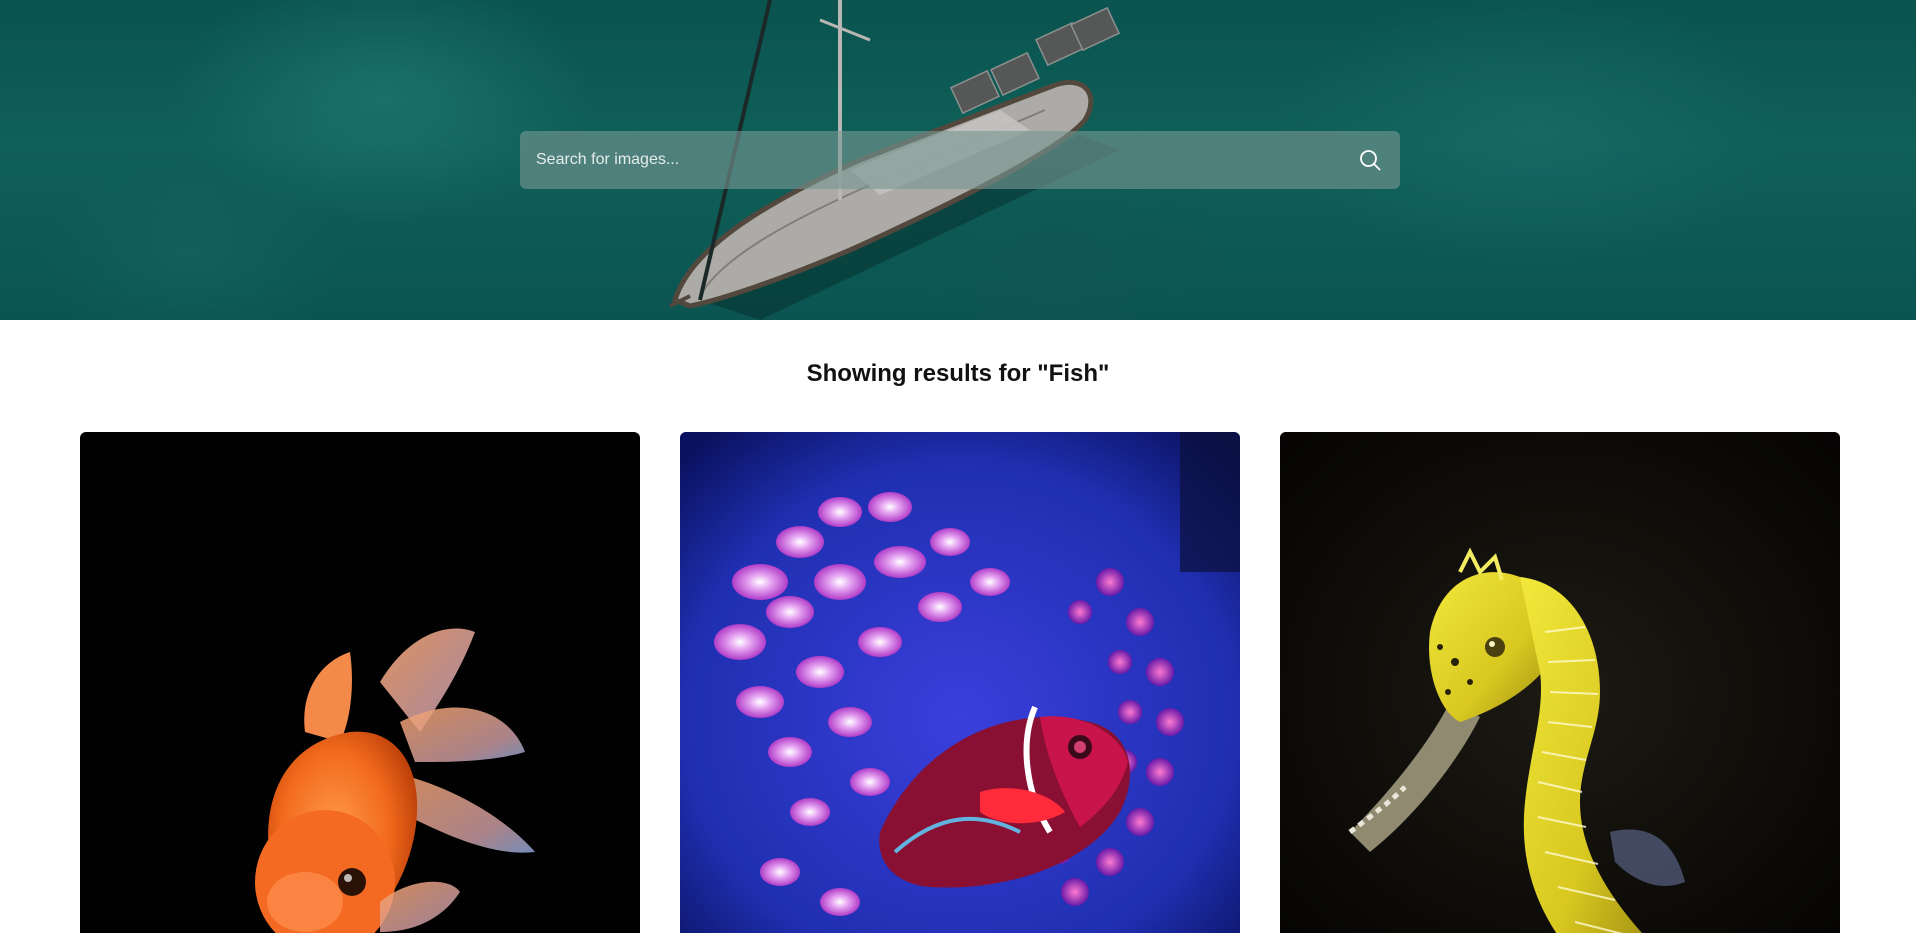 This screenshot has height=933, width=1916. I want to click on search-icon, so click(1370, 160).